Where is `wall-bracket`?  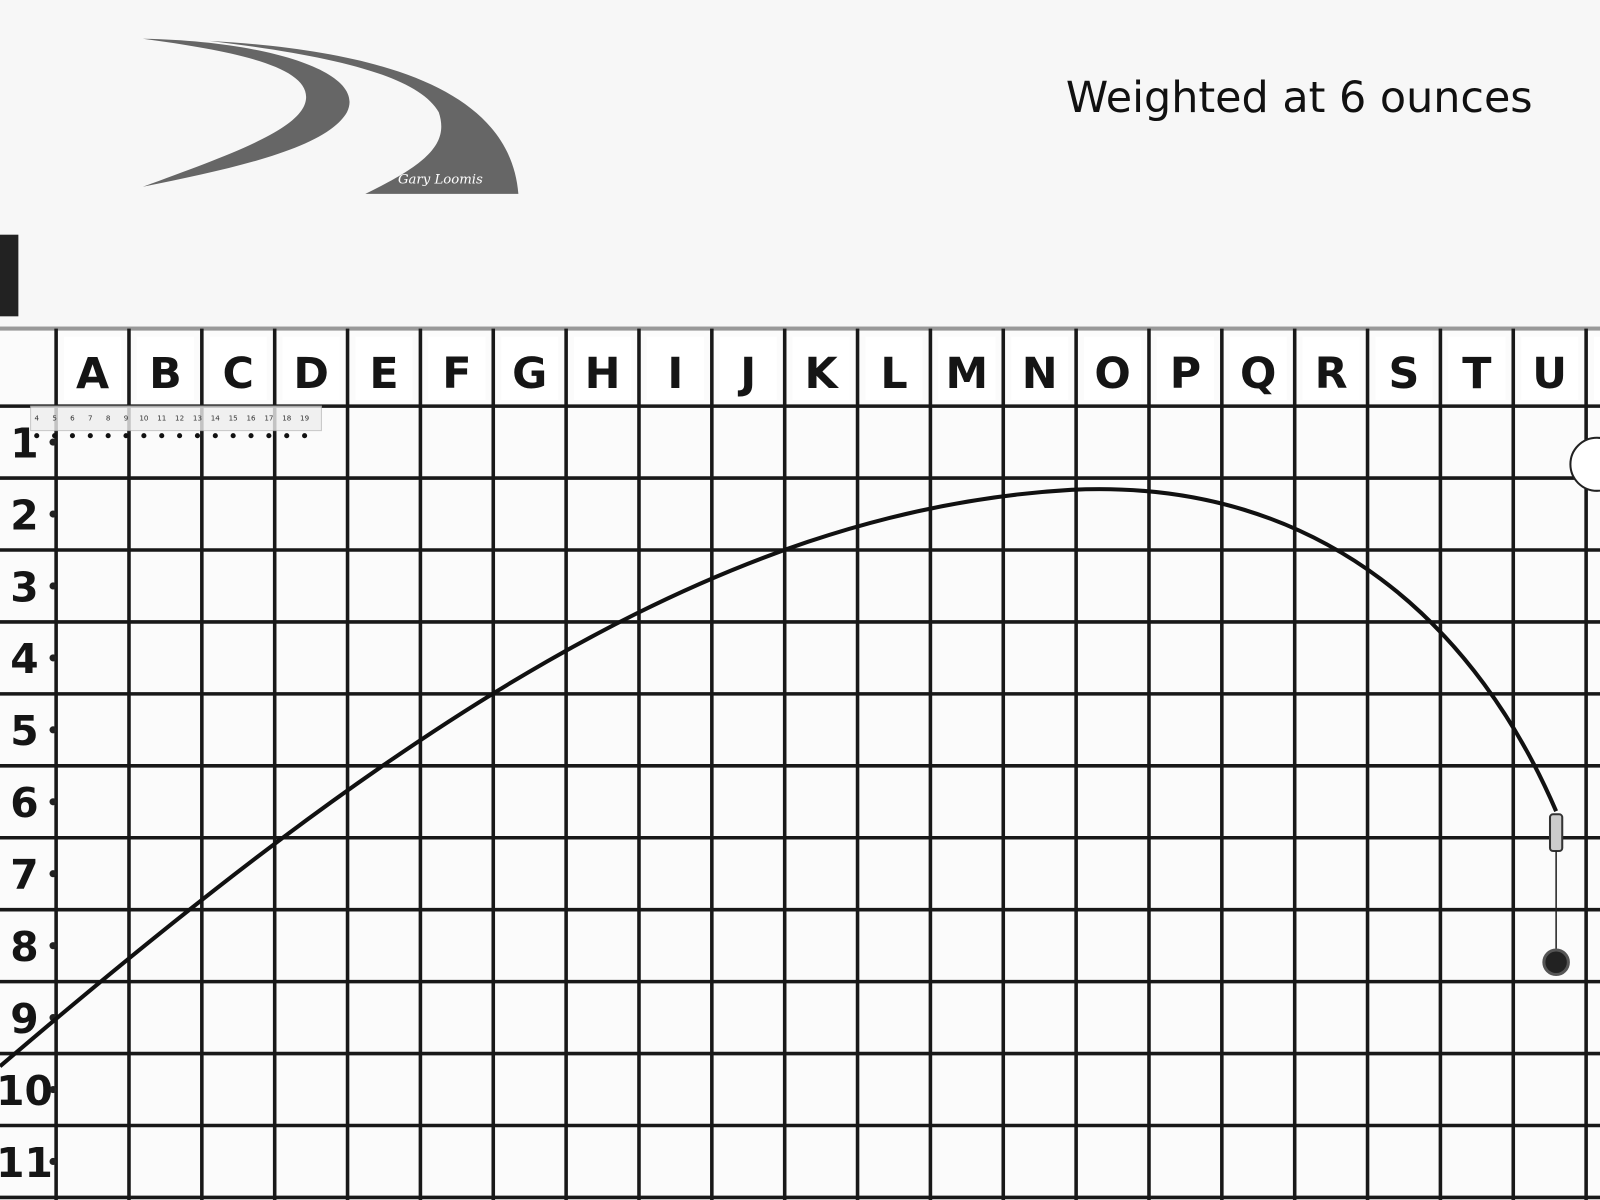
wall-bracket is located at coordinates (9, 275).